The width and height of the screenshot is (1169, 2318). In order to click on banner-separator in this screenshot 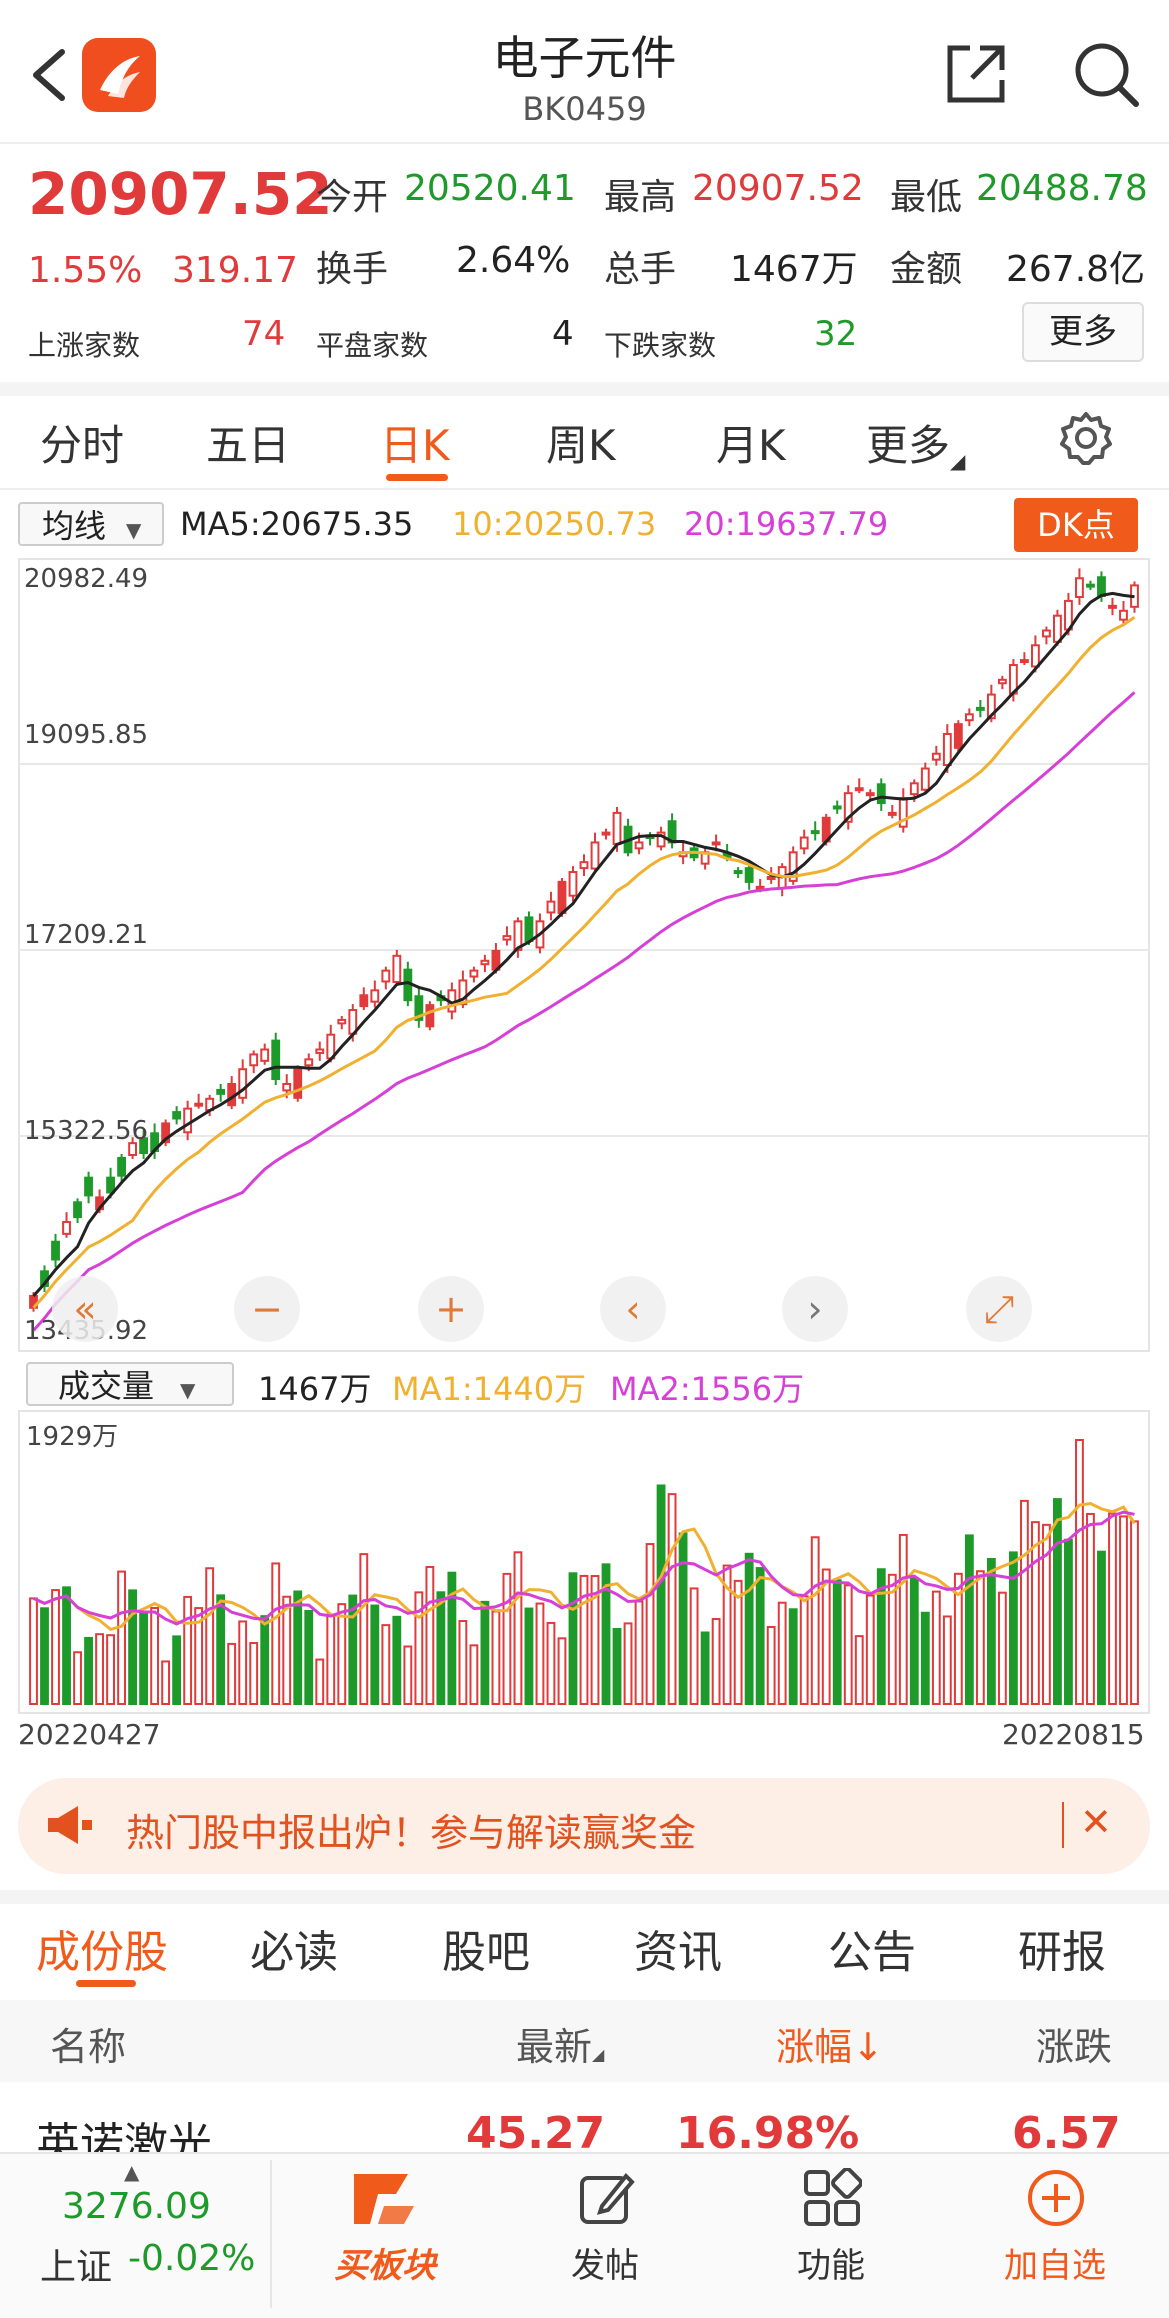, I will do `click(1063, 1825)`.